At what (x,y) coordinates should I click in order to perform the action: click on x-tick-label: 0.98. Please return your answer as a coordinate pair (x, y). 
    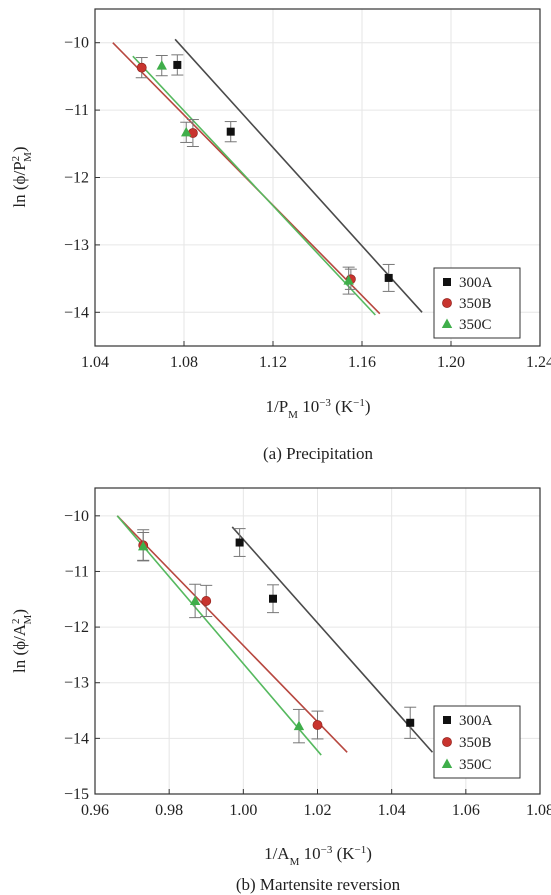
    Looking at the image, I should click on (169, 810).